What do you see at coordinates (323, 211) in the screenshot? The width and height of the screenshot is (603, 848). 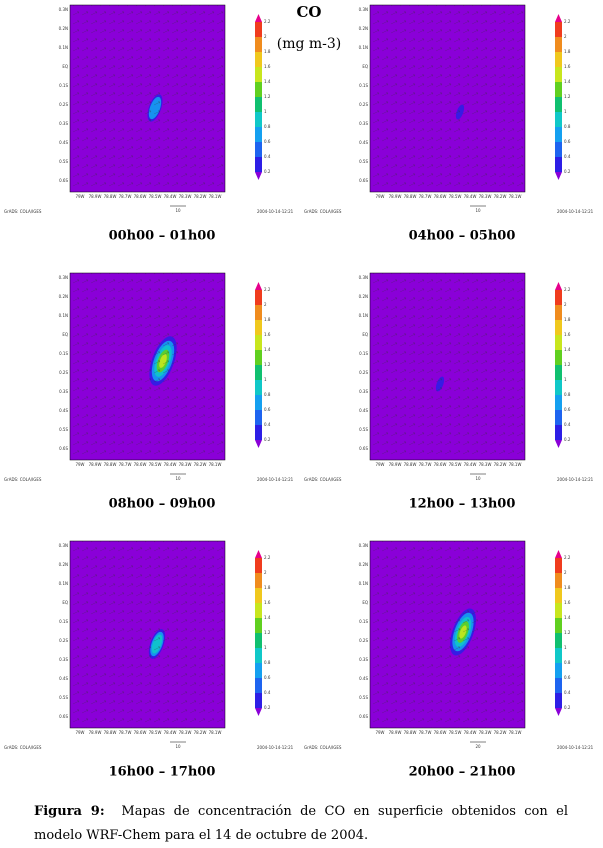 I see `footer-left: GrADS: COLA/IGES` at bounding box center [323, 211].